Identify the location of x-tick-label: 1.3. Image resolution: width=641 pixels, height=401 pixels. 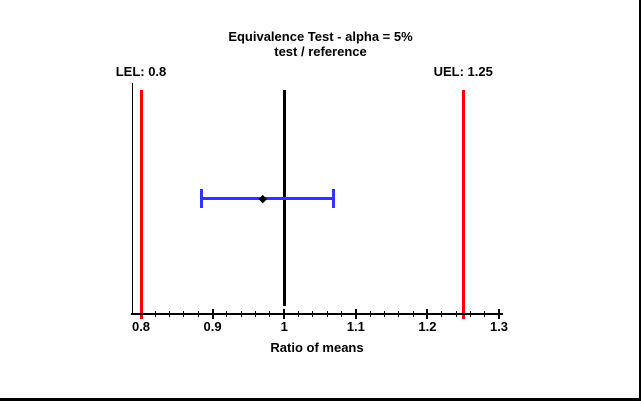
(499, 326).